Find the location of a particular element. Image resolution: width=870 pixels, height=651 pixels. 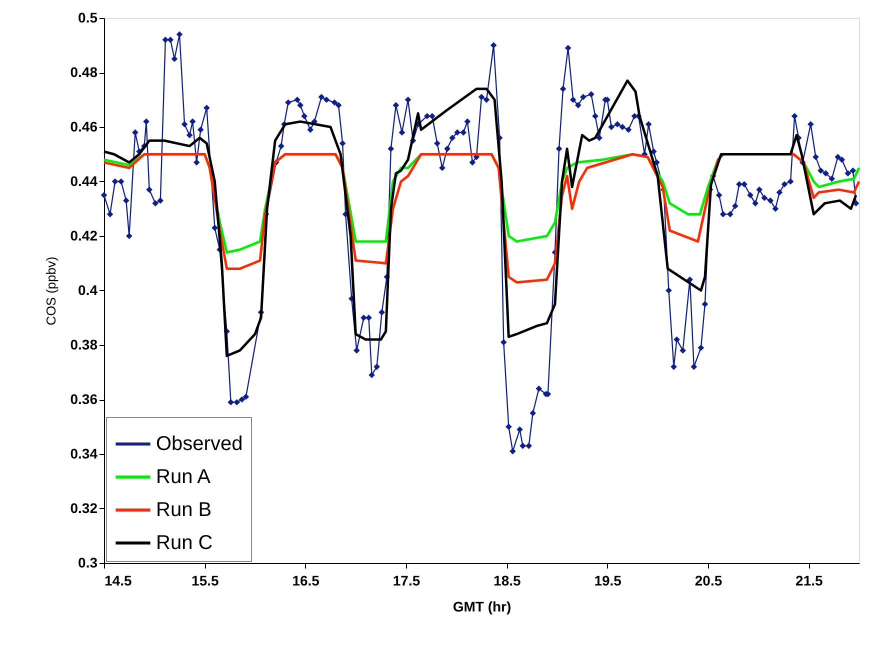

x-tick-label: 20.5 is located at coordinates (708, 580).